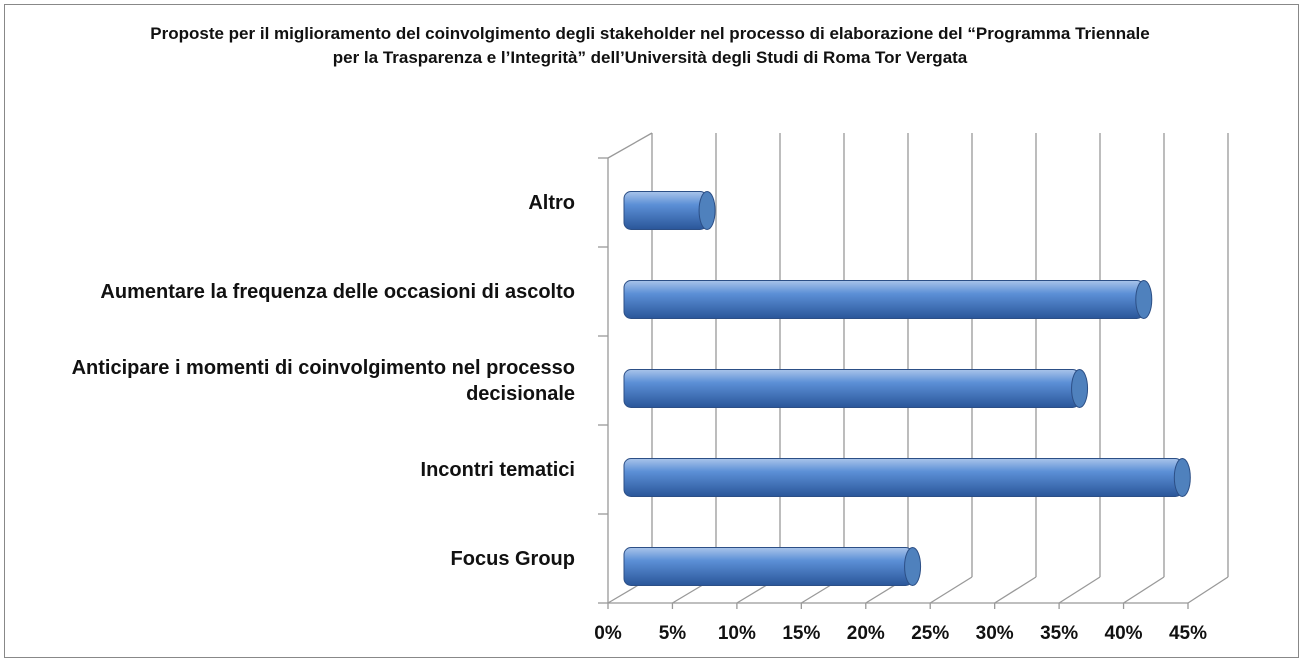 The height and width of the screenshot is (664, 1305). What do you see at coordinates (1124, 633) in the screenshot?
I see `x-tick-label: 40%` at bounding box center [1124, 633].